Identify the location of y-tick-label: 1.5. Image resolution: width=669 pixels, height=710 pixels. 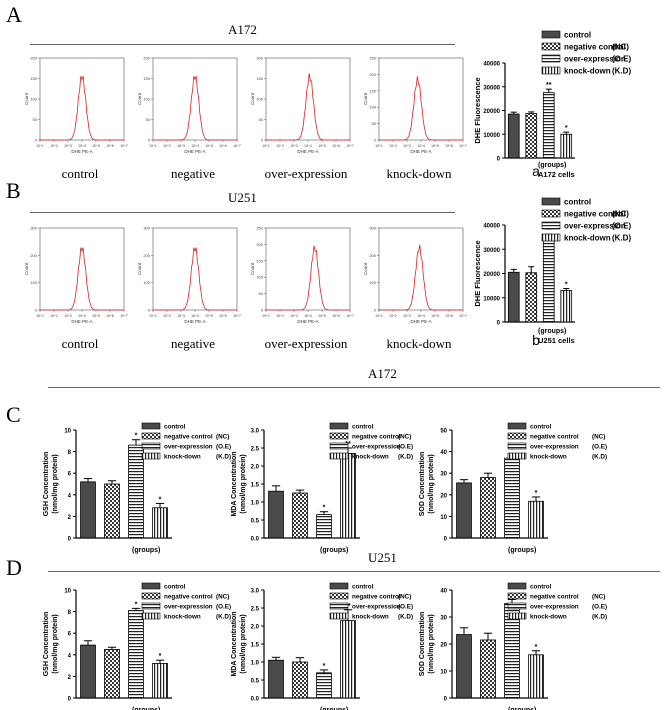
(255, 486).